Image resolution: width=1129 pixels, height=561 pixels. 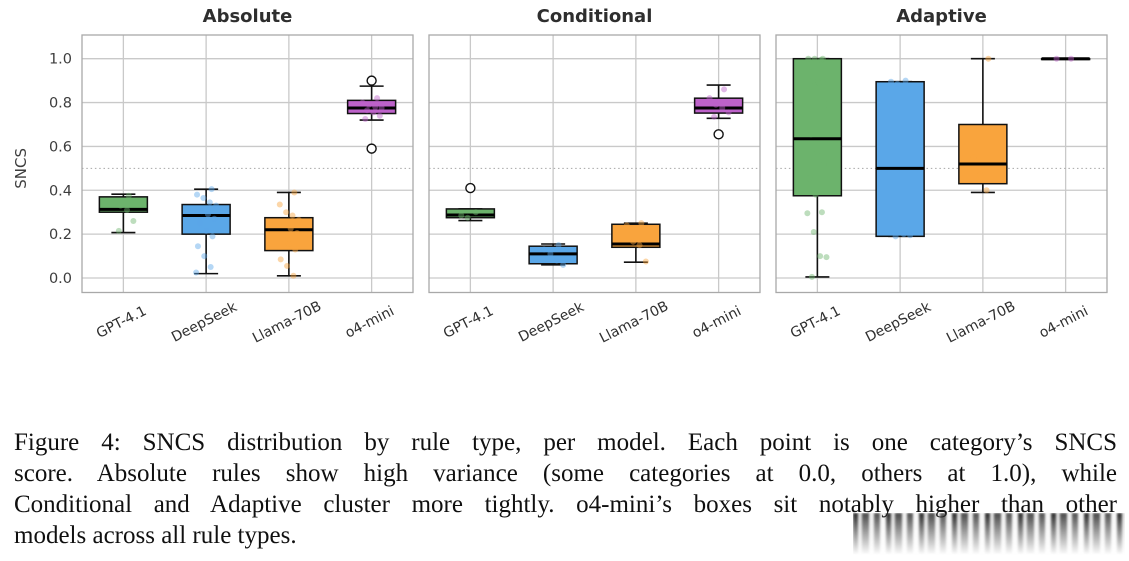 What do you see at coordinates (60, 147) in the screenshot?
I see `y-tick-label: 0.6` at bounding box center [60, 147].